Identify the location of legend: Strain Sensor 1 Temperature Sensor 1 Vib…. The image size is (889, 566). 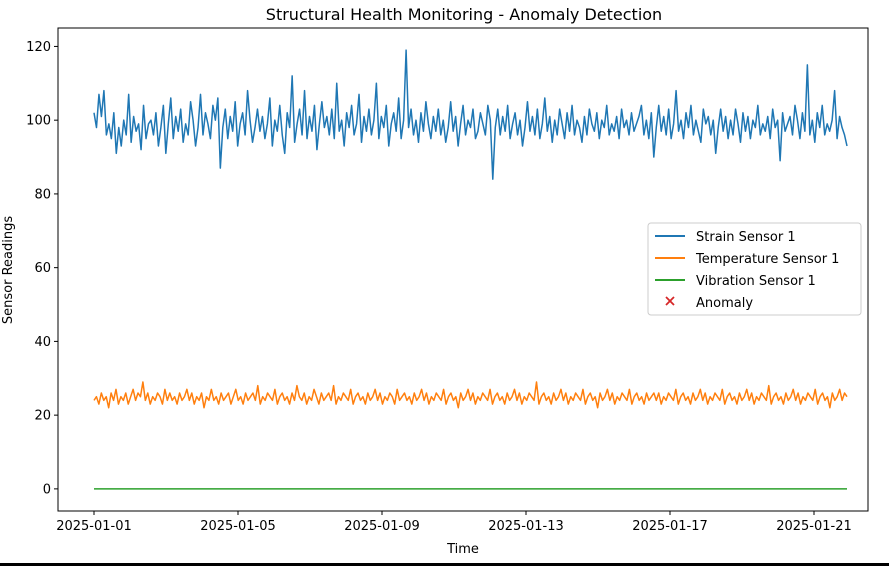
(754, 269).